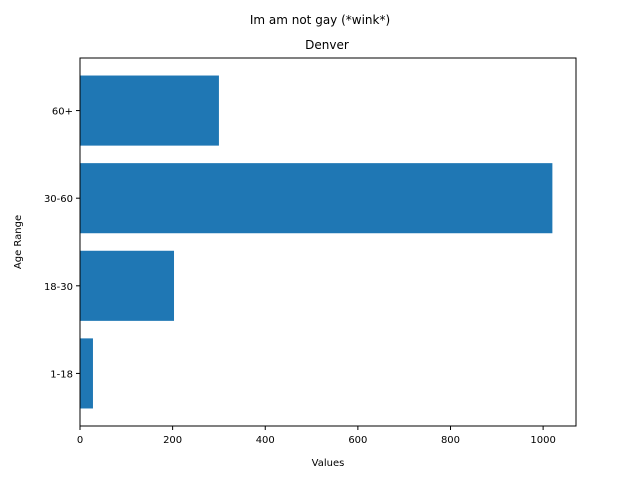  What do you see at coordinates (62, 112) in the screenshot?
I see `y-tick-label: 60+` at bounding box center [62, 112].